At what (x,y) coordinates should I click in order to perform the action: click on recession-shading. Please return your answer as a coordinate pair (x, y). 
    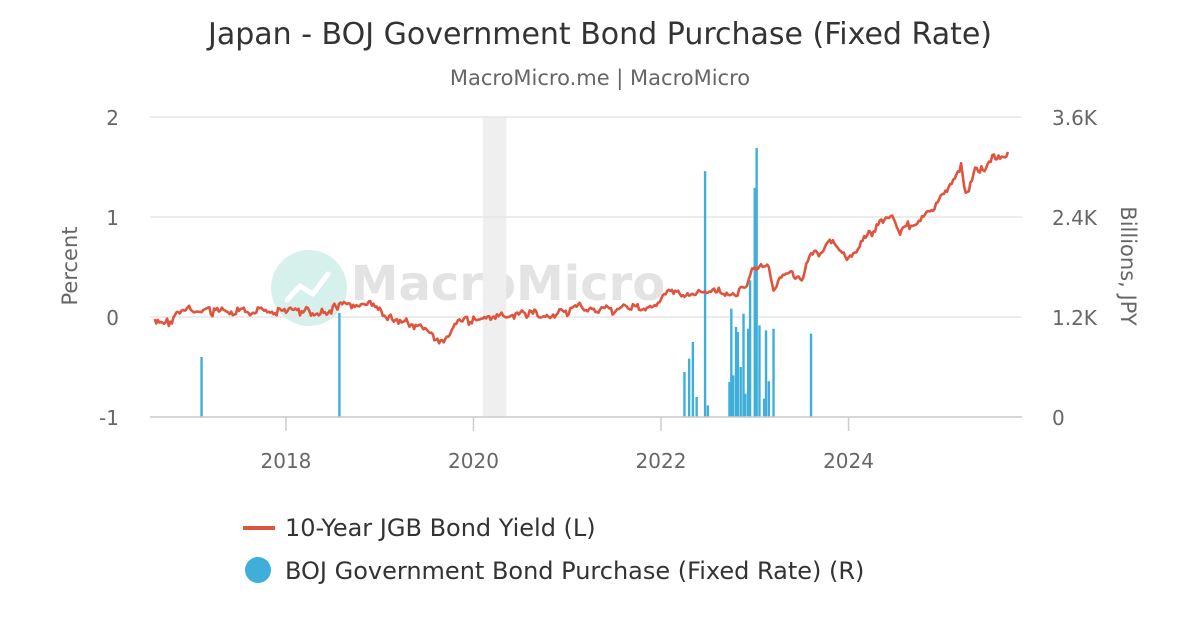
    Looking at the image, I should click on (494, 267).